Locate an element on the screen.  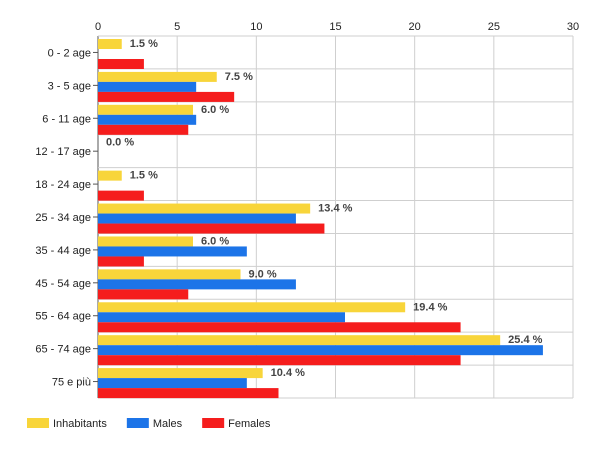
x-tick-label: 25 is located at coordinates (494, 27).